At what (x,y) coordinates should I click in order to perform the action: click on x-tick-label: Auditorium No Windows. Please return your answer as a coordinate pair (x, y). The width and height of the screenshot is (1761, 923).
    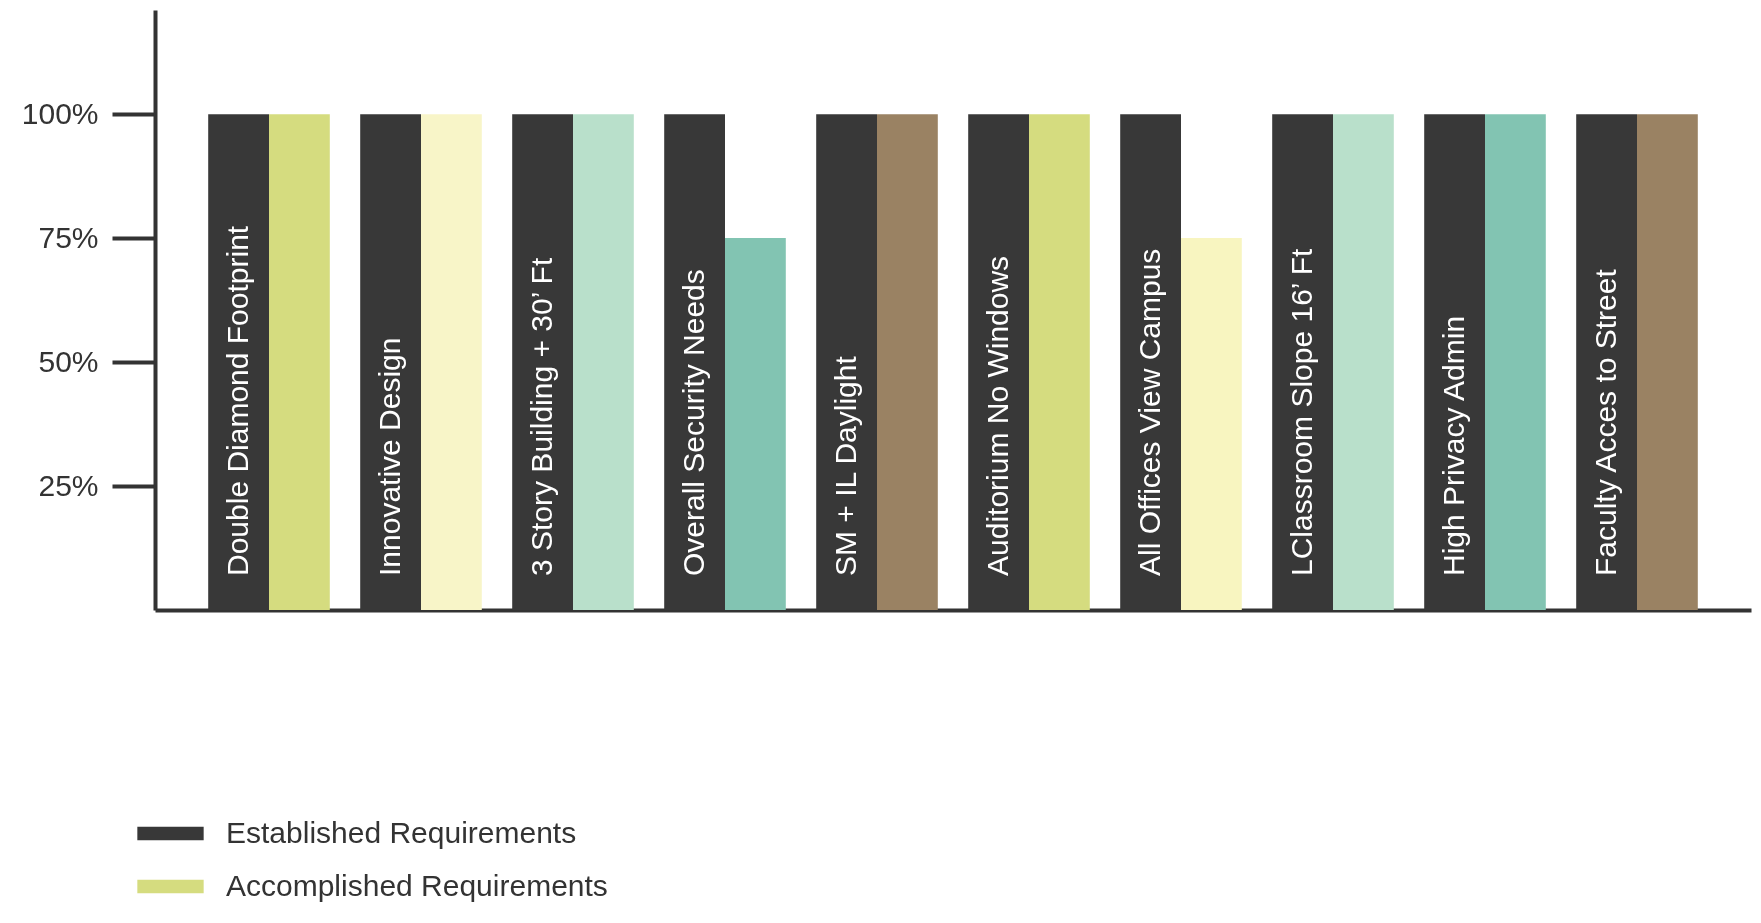
    Looking at the image, I should click on (997, 415).